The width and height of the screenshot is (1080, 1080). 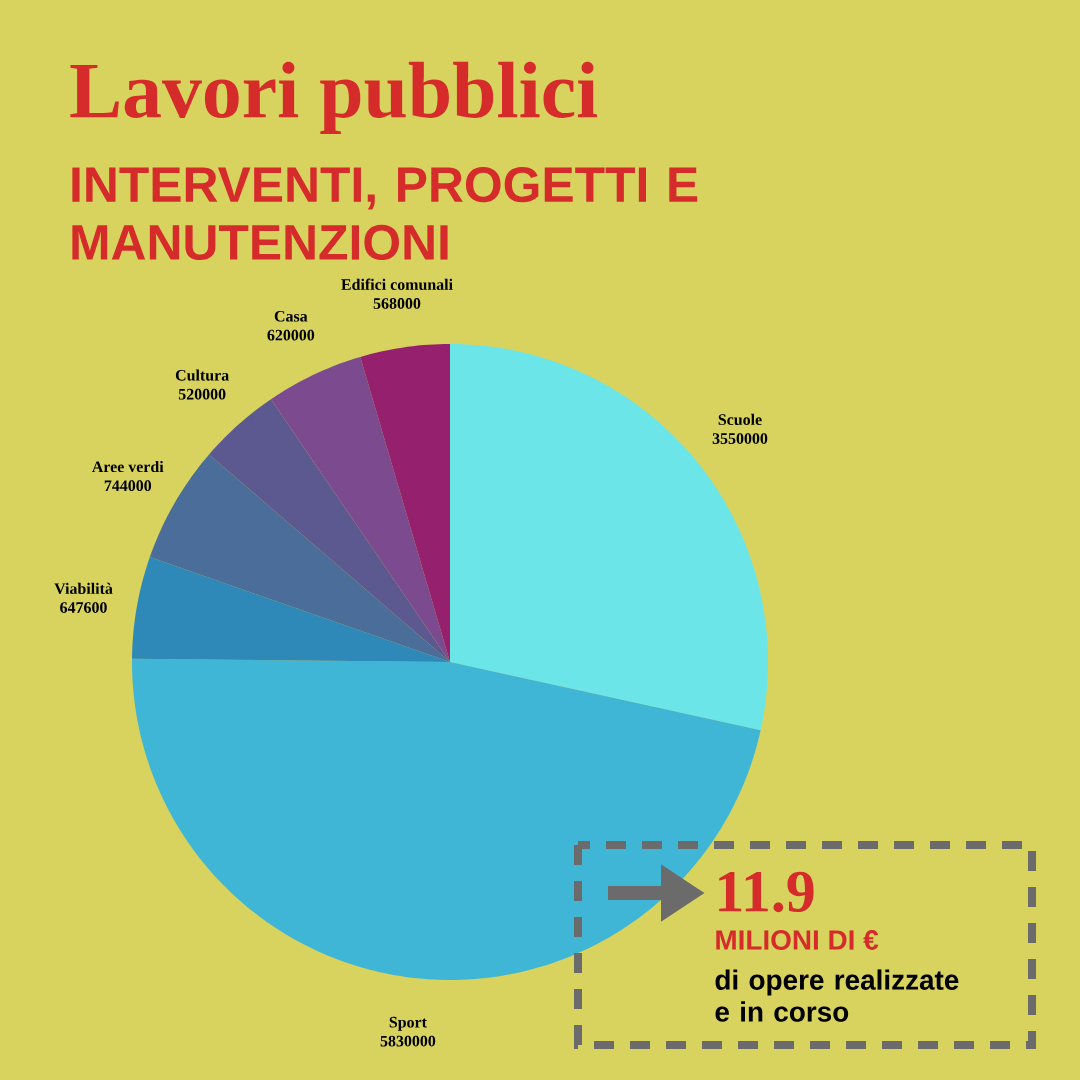 I want to click on data-label: 620000, so click(x=291, y=335).